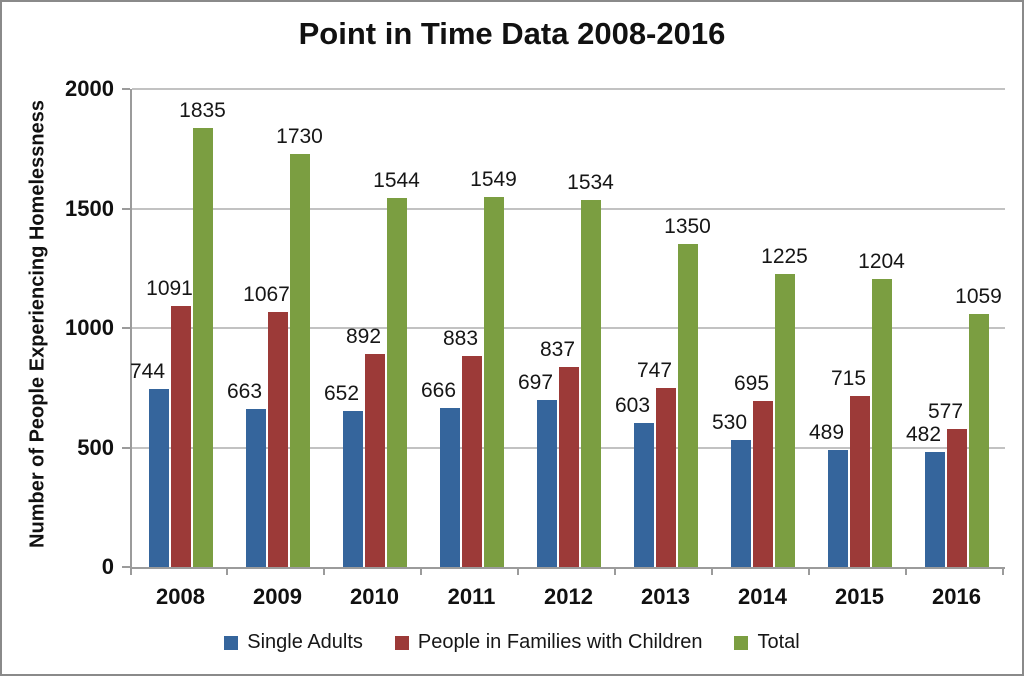 This screenshot has height=676, width=1024. What do you see at coordinates (180, 596) in the screenshot?
I see `x-category-label-2008: 2008` at bounding box center [180, 596].